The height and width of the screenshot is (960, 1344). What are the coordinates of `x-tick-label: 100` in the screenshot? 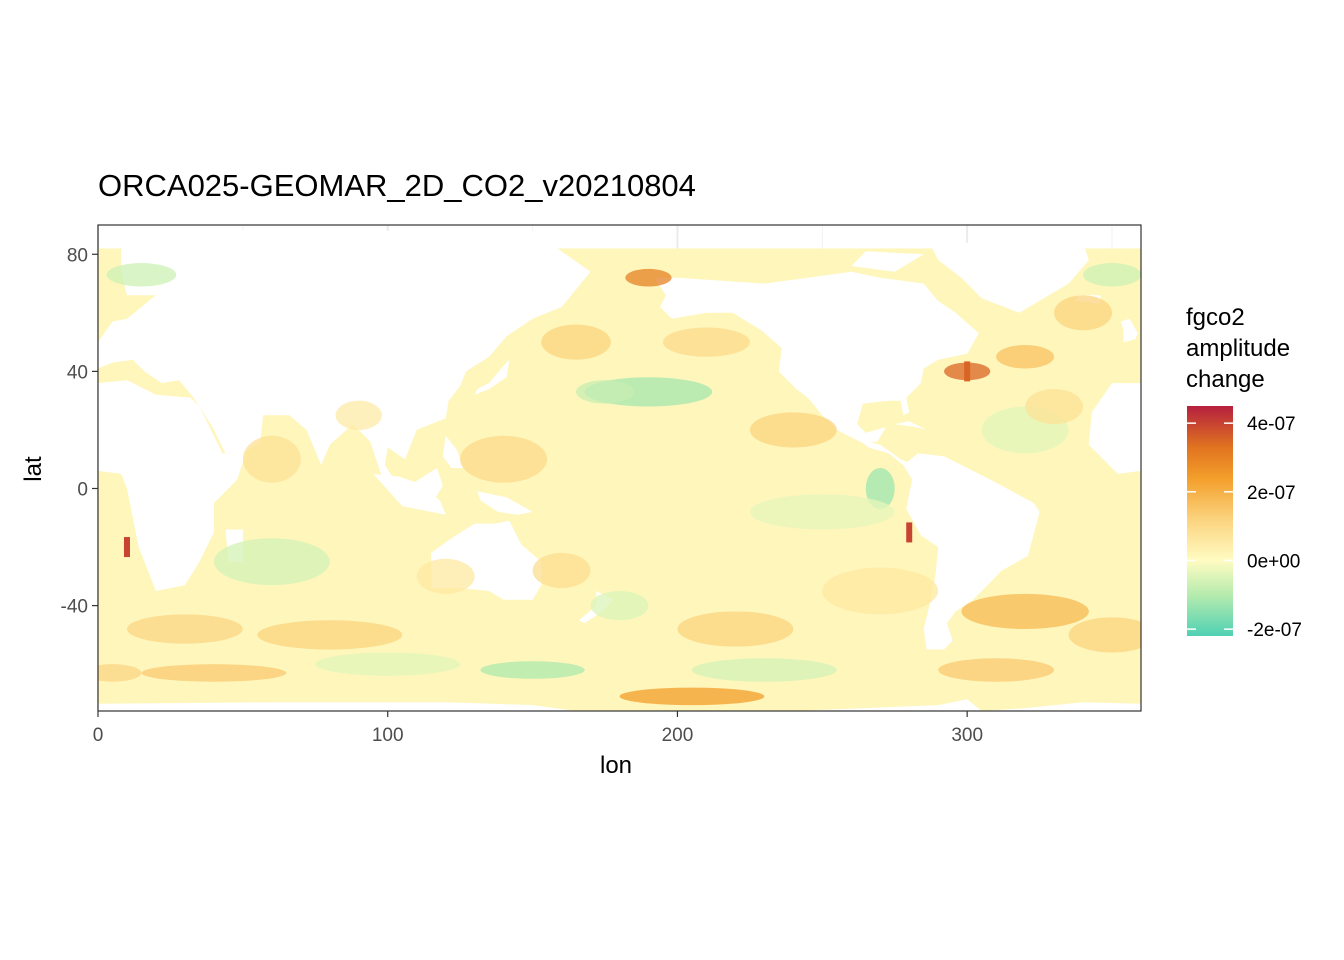 It's located at (388, 735).